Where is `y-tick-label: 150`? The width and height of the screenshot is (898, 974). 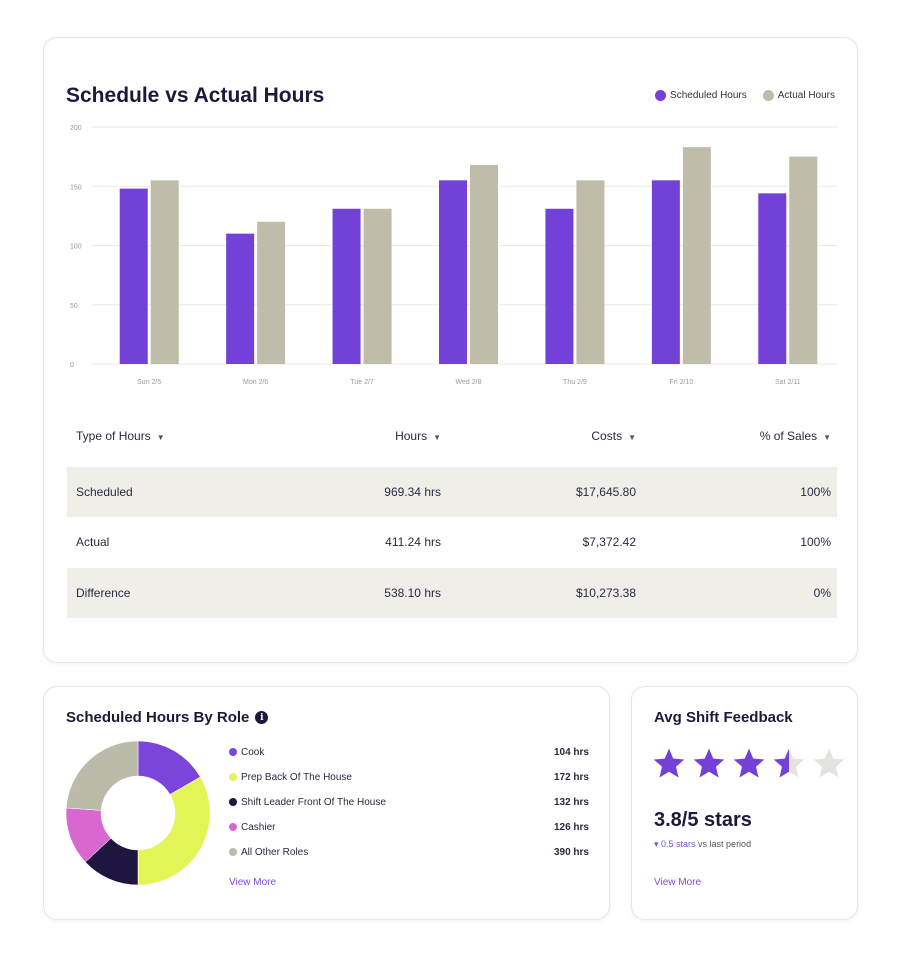 y-tick-label: 150 is located at coordinates (76, 187).